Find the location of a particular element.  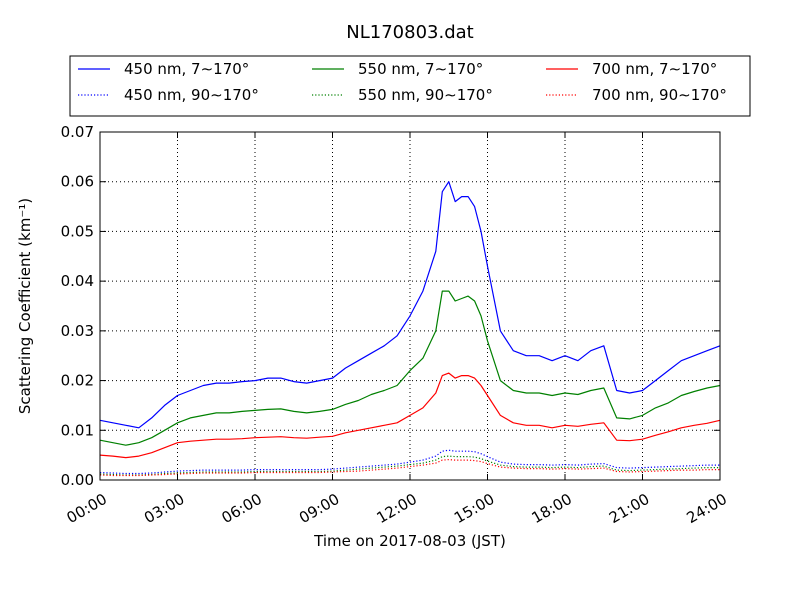

legend-label: 450 nm, 90∼170° is located at coordinates (191, 95).